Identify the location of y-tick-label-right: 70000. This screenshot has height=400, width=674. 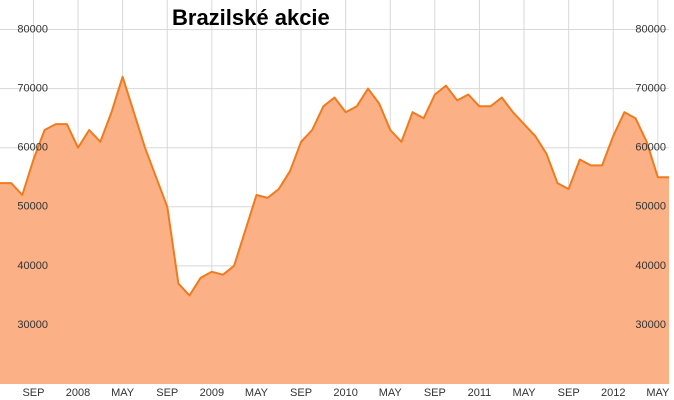
(650, 89).